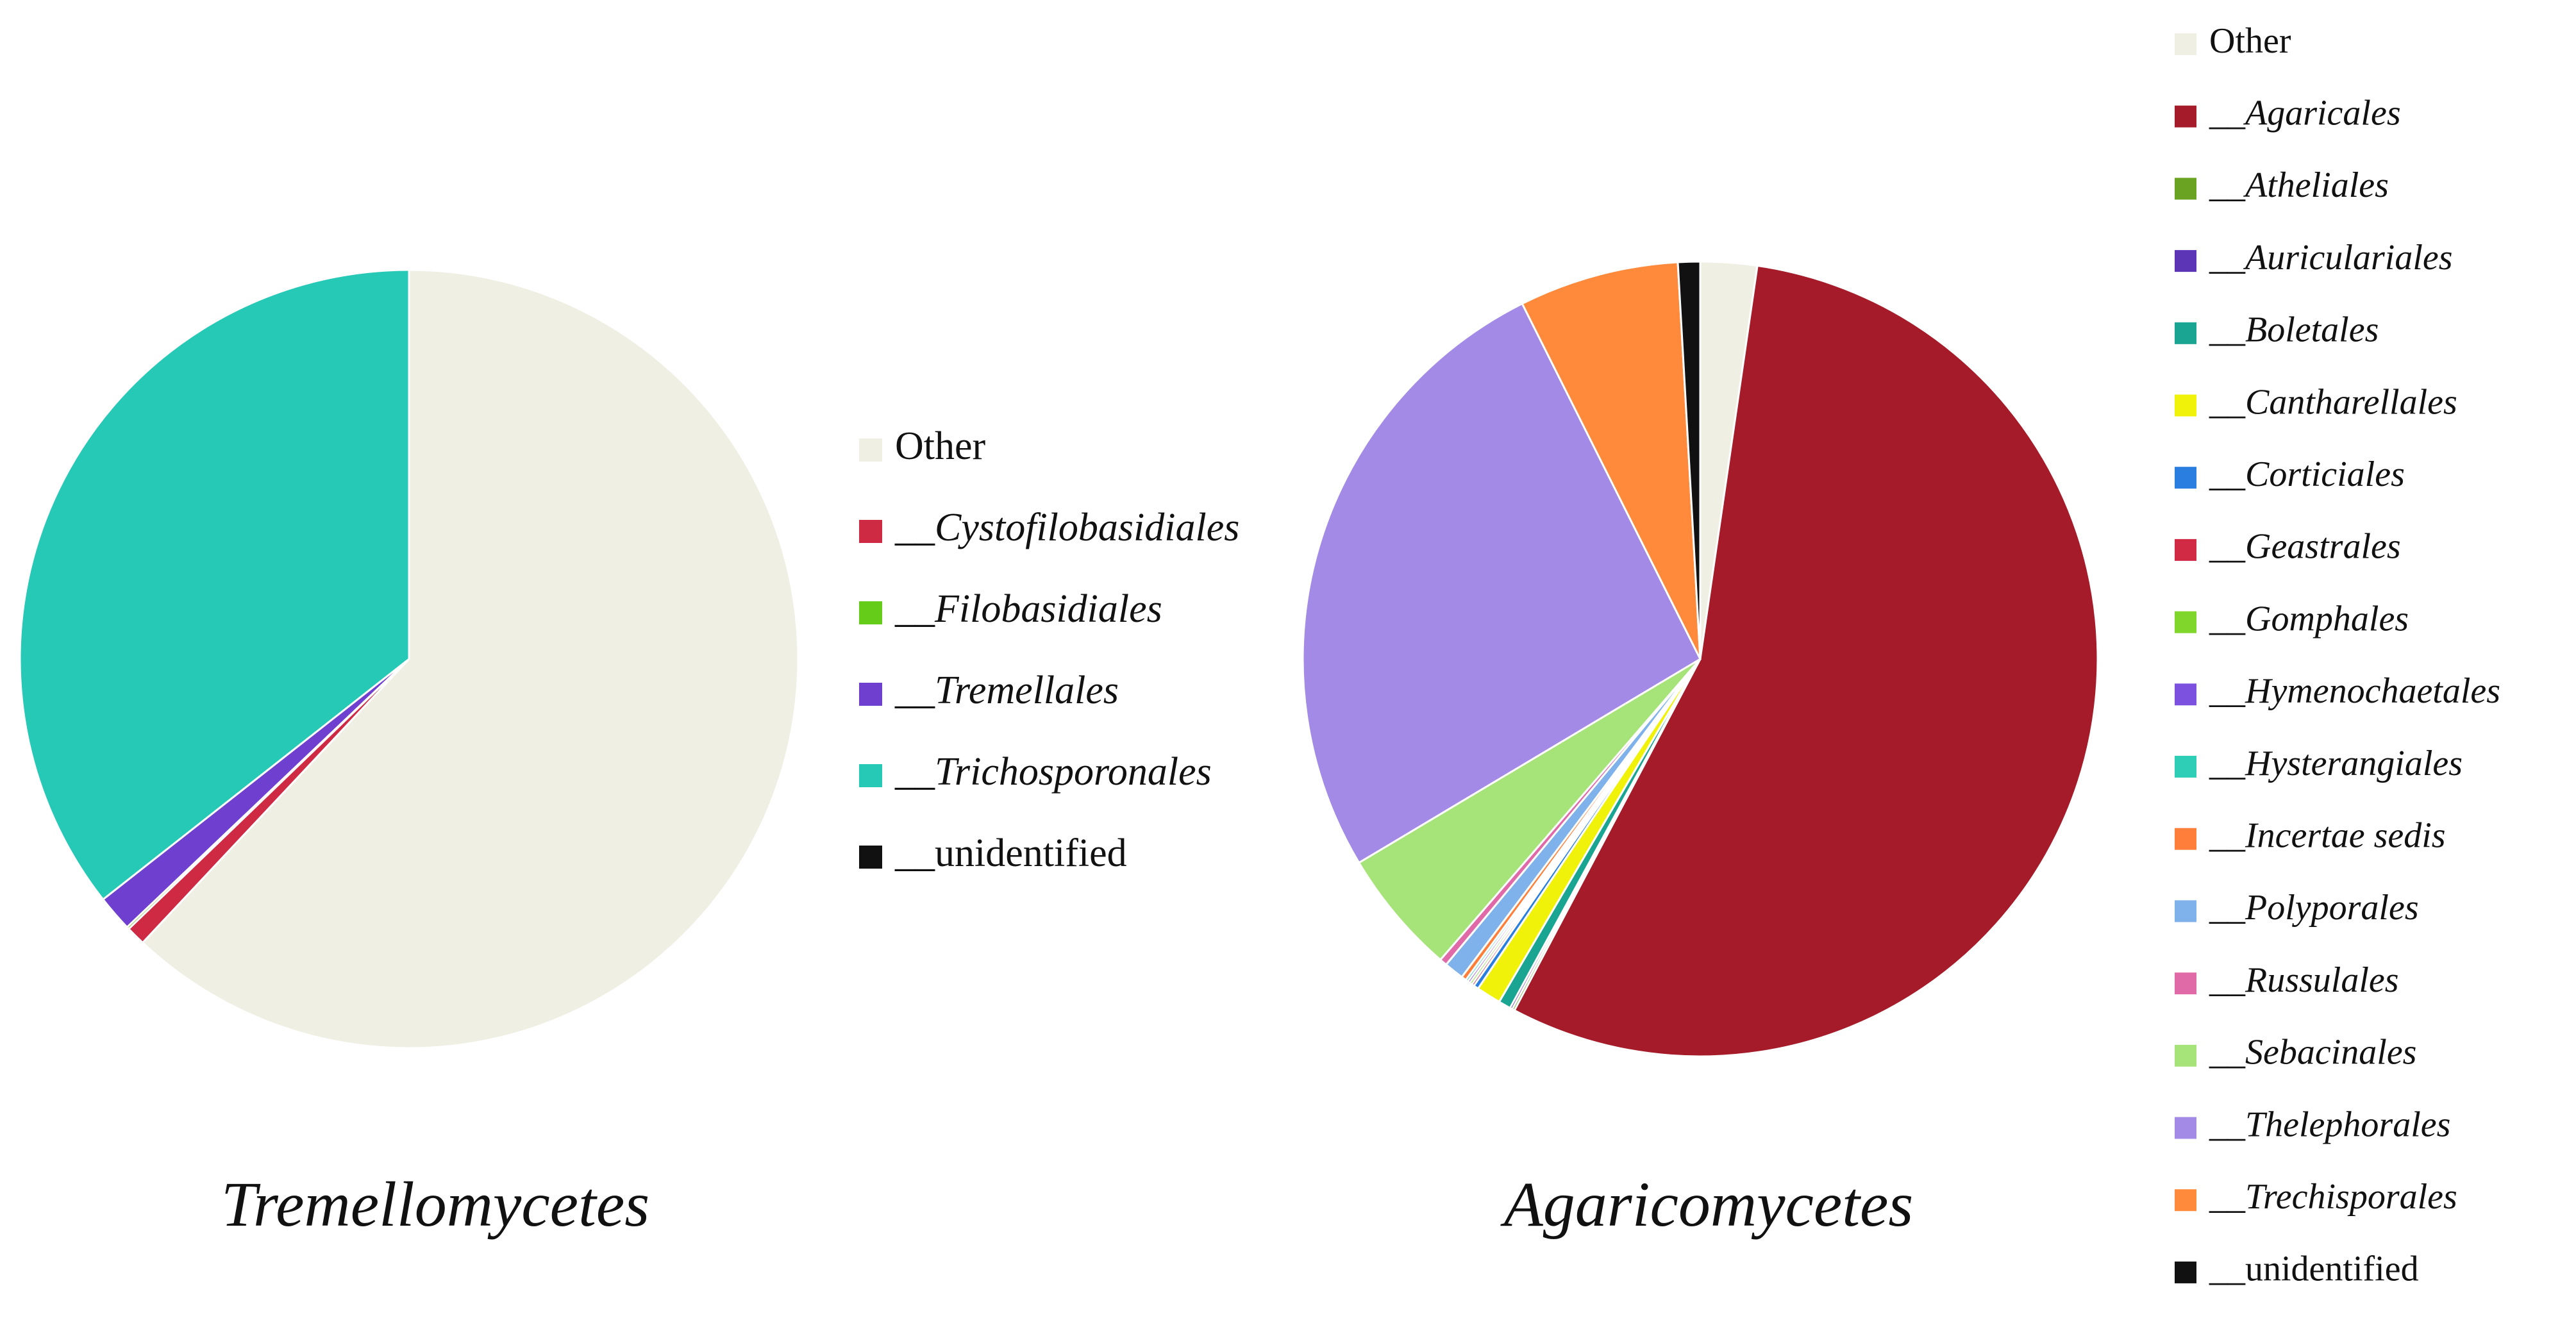 Image resolution: width=2576 pixels, height=1318 pixels. I want to click on legend-label: __Thelephorales, so click(2329, 1125).